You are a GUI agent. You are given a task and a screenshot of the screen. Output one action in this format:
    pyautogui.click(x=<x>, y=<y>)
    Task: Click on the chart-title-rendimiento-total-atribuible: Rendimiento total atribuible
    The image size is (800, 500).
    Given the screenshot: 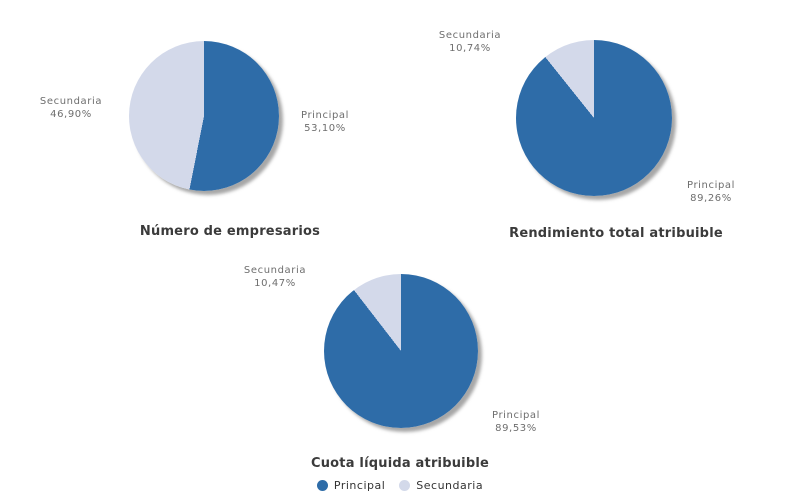 What is the action you would take?
    pyautogui.click(x=616, y=233)
    